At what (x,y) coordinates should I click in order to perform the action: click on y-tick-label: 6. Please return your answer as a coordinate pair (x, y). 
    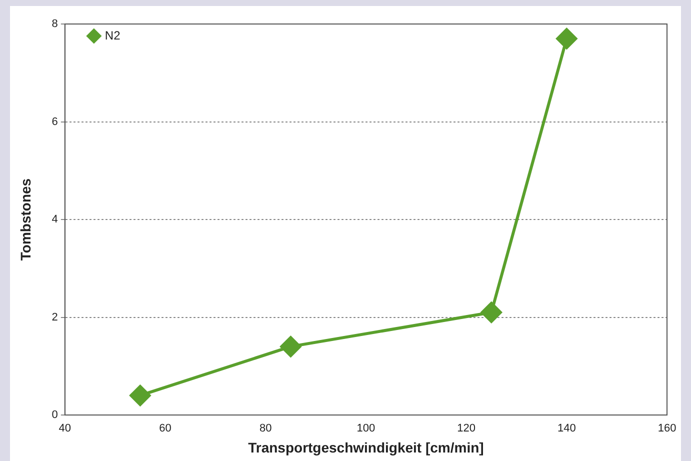
    Looking at the image, I should click on (55, 122).